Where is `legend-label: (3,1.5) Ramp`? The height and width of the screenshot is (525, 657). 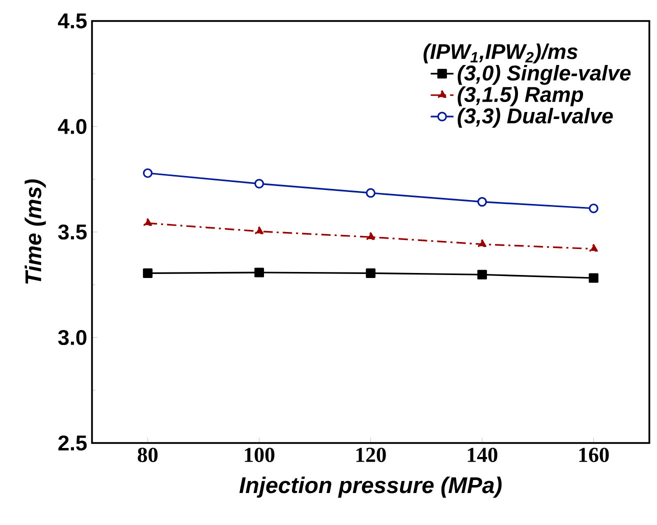 legend-label: (3,1.5) Ramp is located at coordinates (521, 96).